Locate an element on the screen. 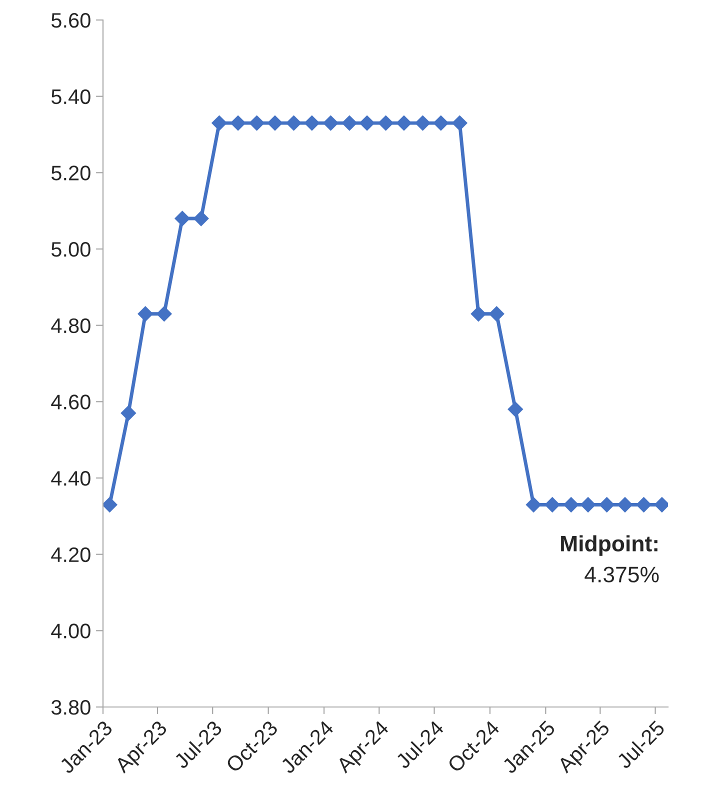 The image size is (705, 798). y-tick-label: 5.40 is located at coordinates (70, 96).